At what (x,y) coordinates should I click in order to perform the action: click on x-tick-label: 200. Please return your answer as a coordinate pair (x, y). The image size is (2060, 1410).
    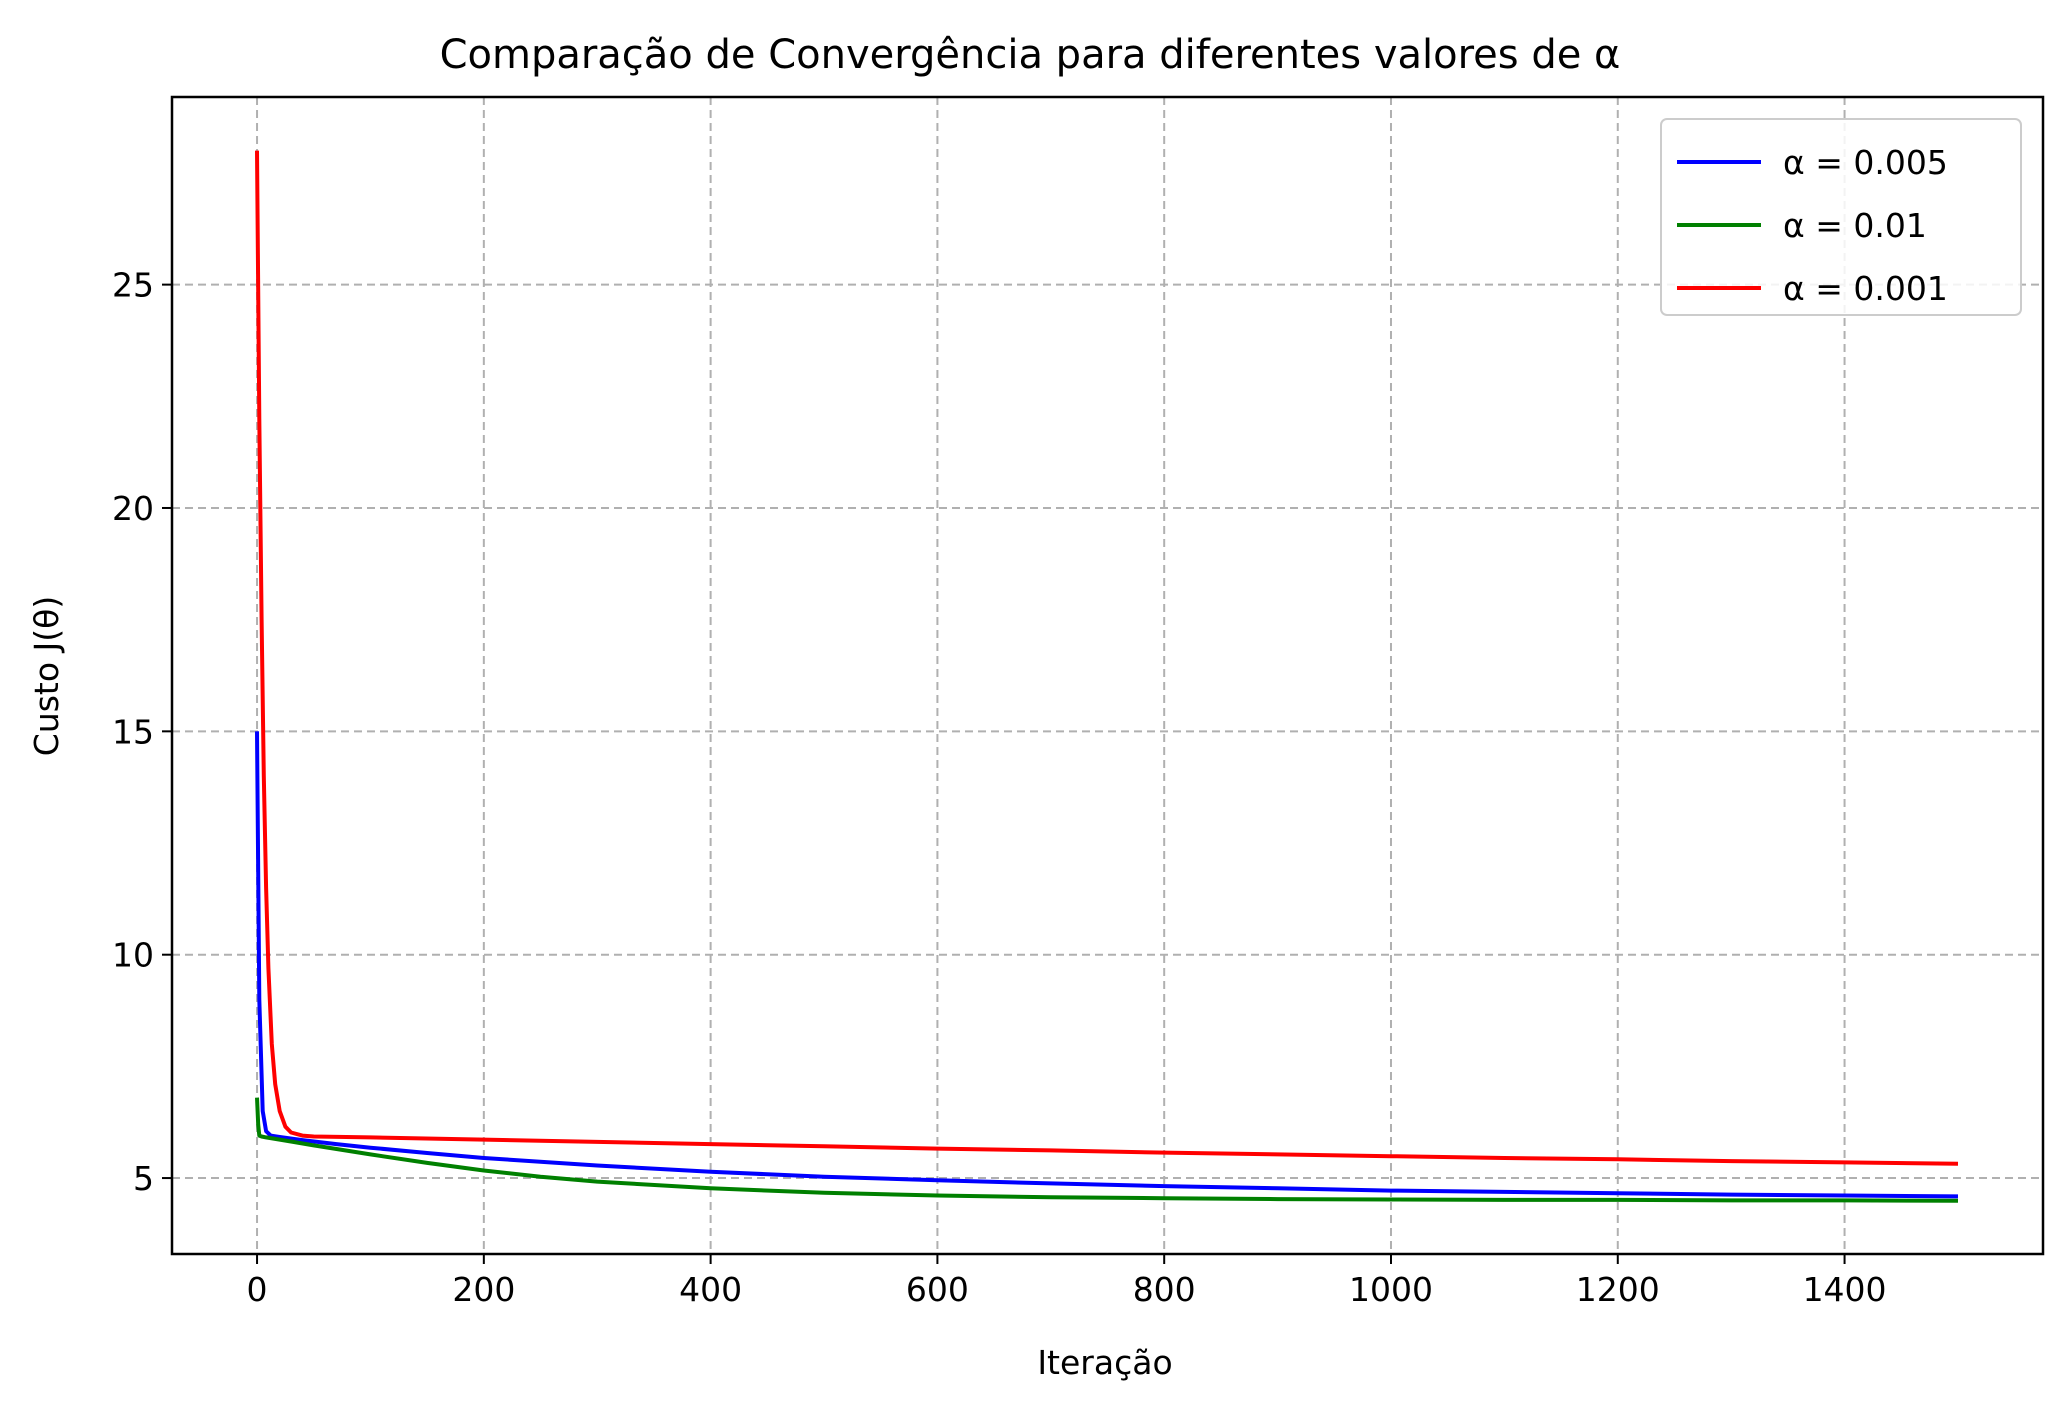
    Looking at the image, I should click on (483, 1289).